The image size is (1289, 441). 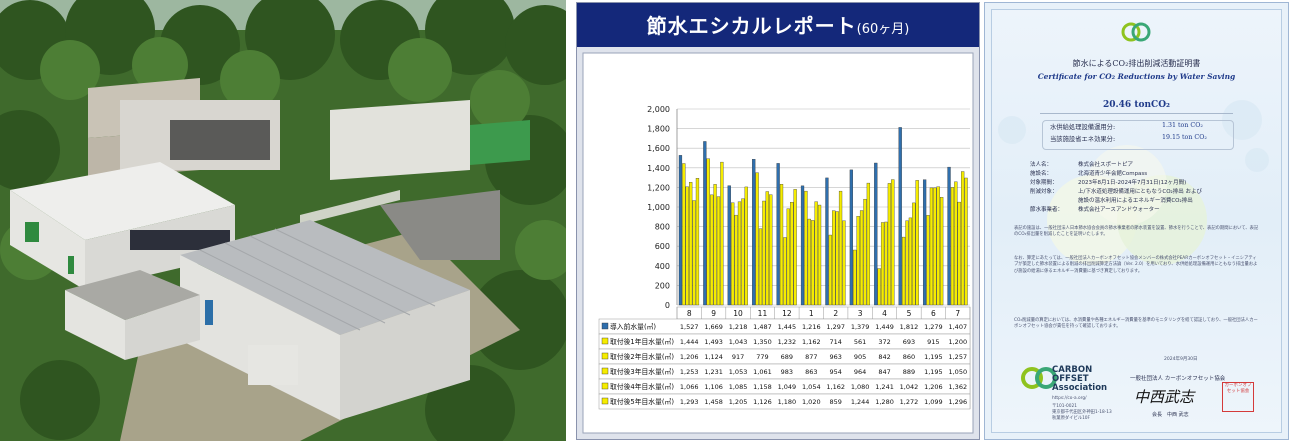 What do you see at coordinates (811, 387) in the screenshot?
I see `data-value-label: 1,054` at bounding box center [811, 387].